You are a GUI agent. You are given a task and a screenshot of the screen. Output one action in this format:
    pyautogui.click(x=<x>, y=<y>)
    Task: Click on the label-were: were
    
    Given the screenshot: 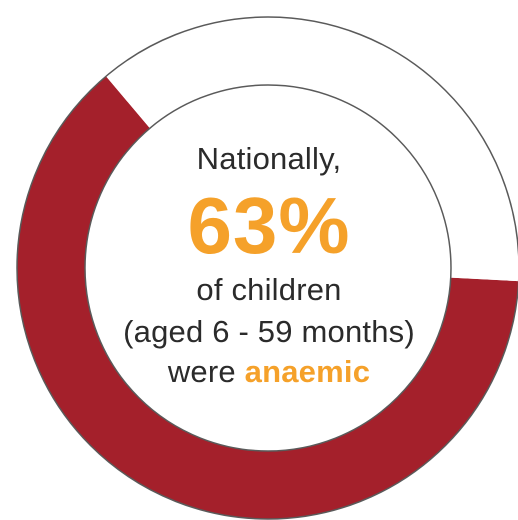 What is the action you would take?
    pyautogui.click(x=206, y=371)
    